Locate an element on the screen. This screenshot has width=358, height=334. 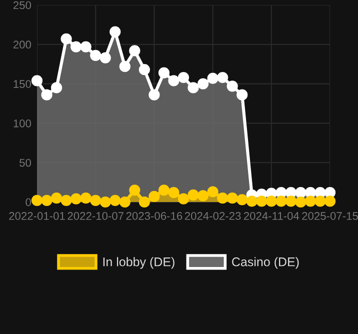
y-tick-label: 150 is located at coordinates (23, 84).